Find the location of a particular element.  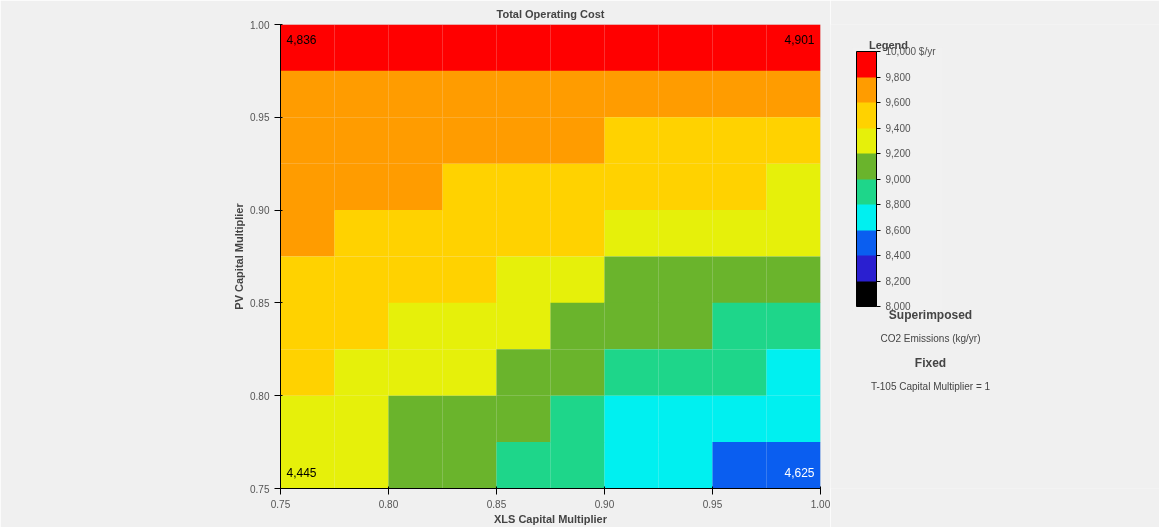

color-bar-label: 8,600 is located at coordinates (898, 230).